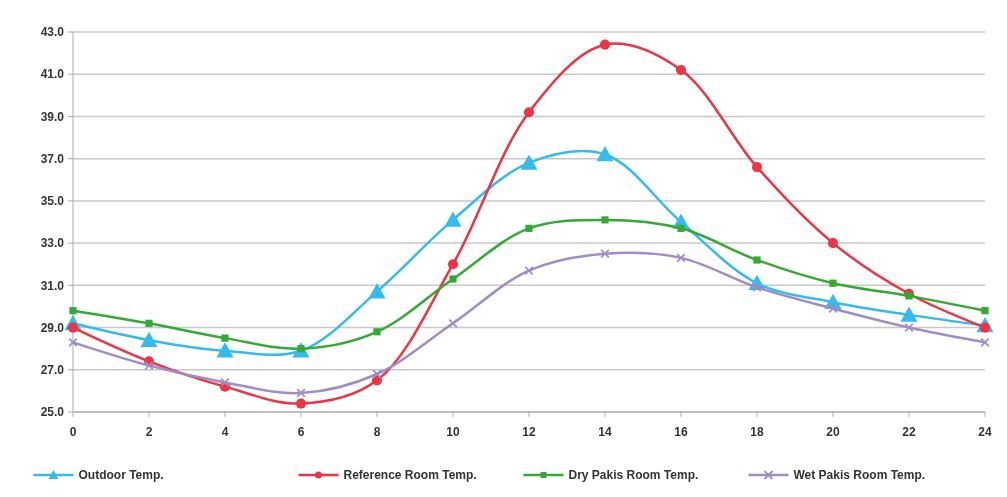 This screenshot has height=497, width=1007. What do you see at coordinates (52, 116) in the screenshot?
I see `y-tick-label: 39.0` at bounding box center [52, 116].